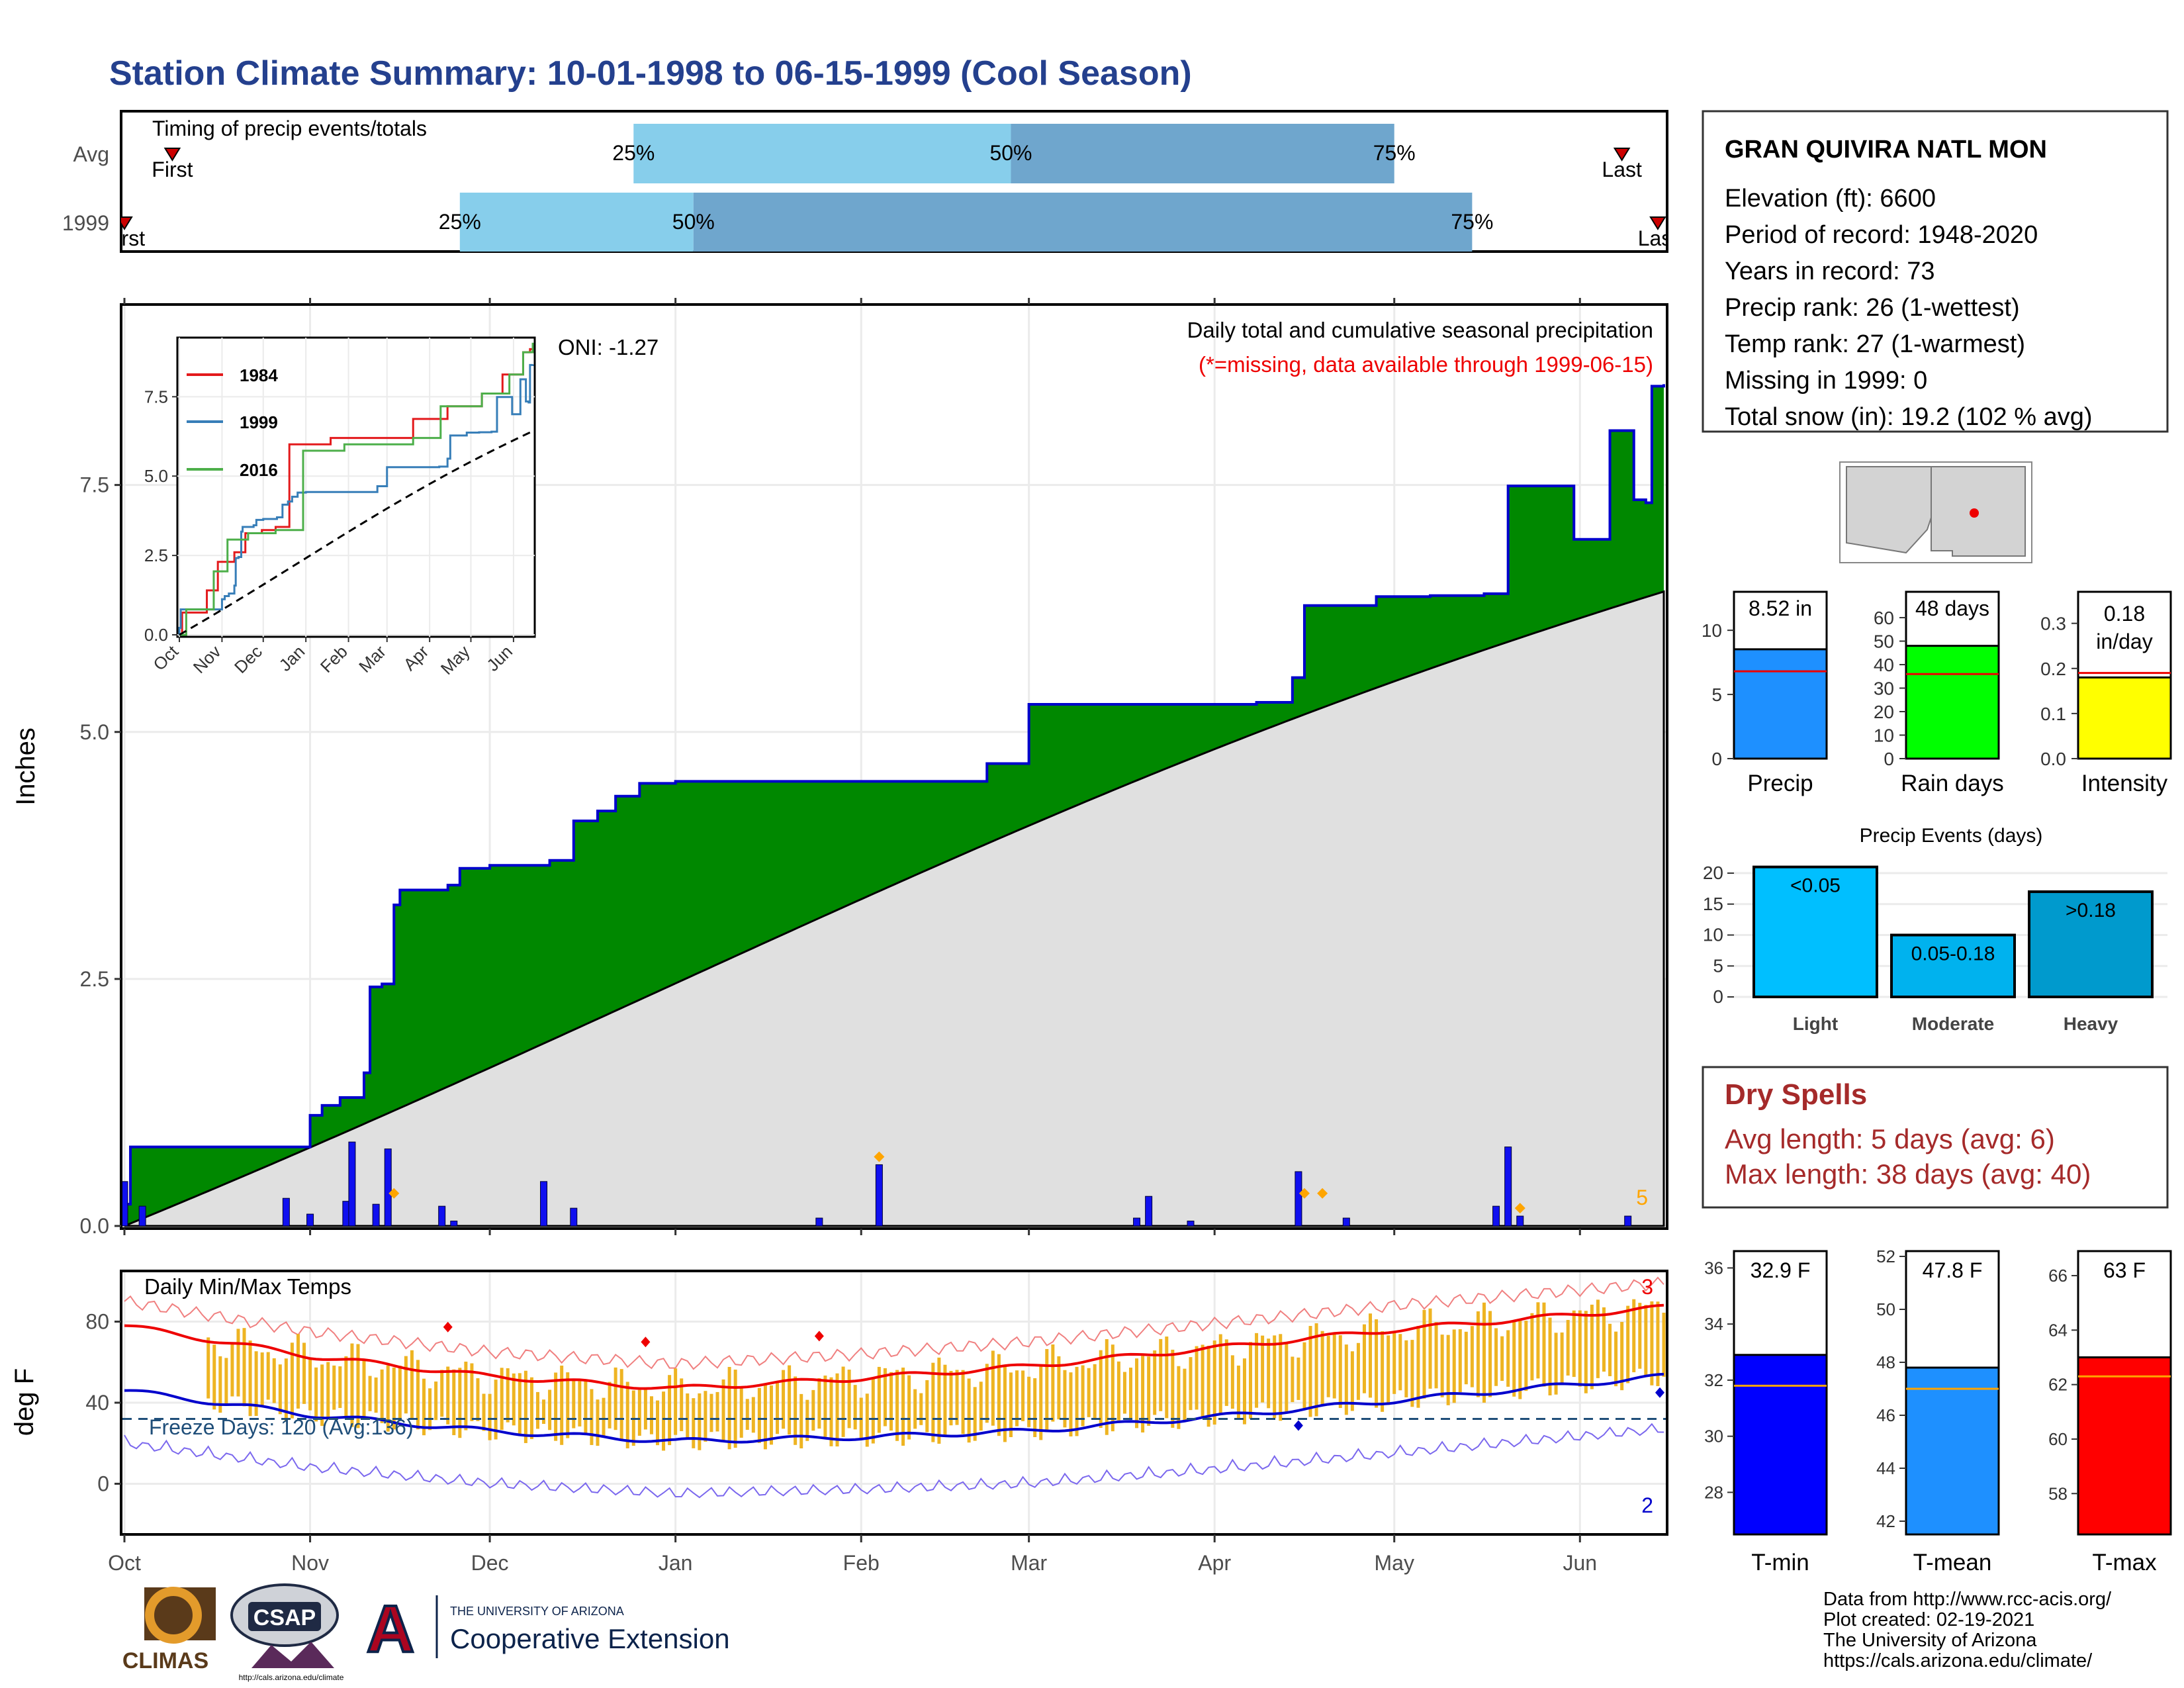 The height and width of the screenshot is (1688, 2184). I want to click on mini-tick-label-1-4: 40, so click(1884, 665).